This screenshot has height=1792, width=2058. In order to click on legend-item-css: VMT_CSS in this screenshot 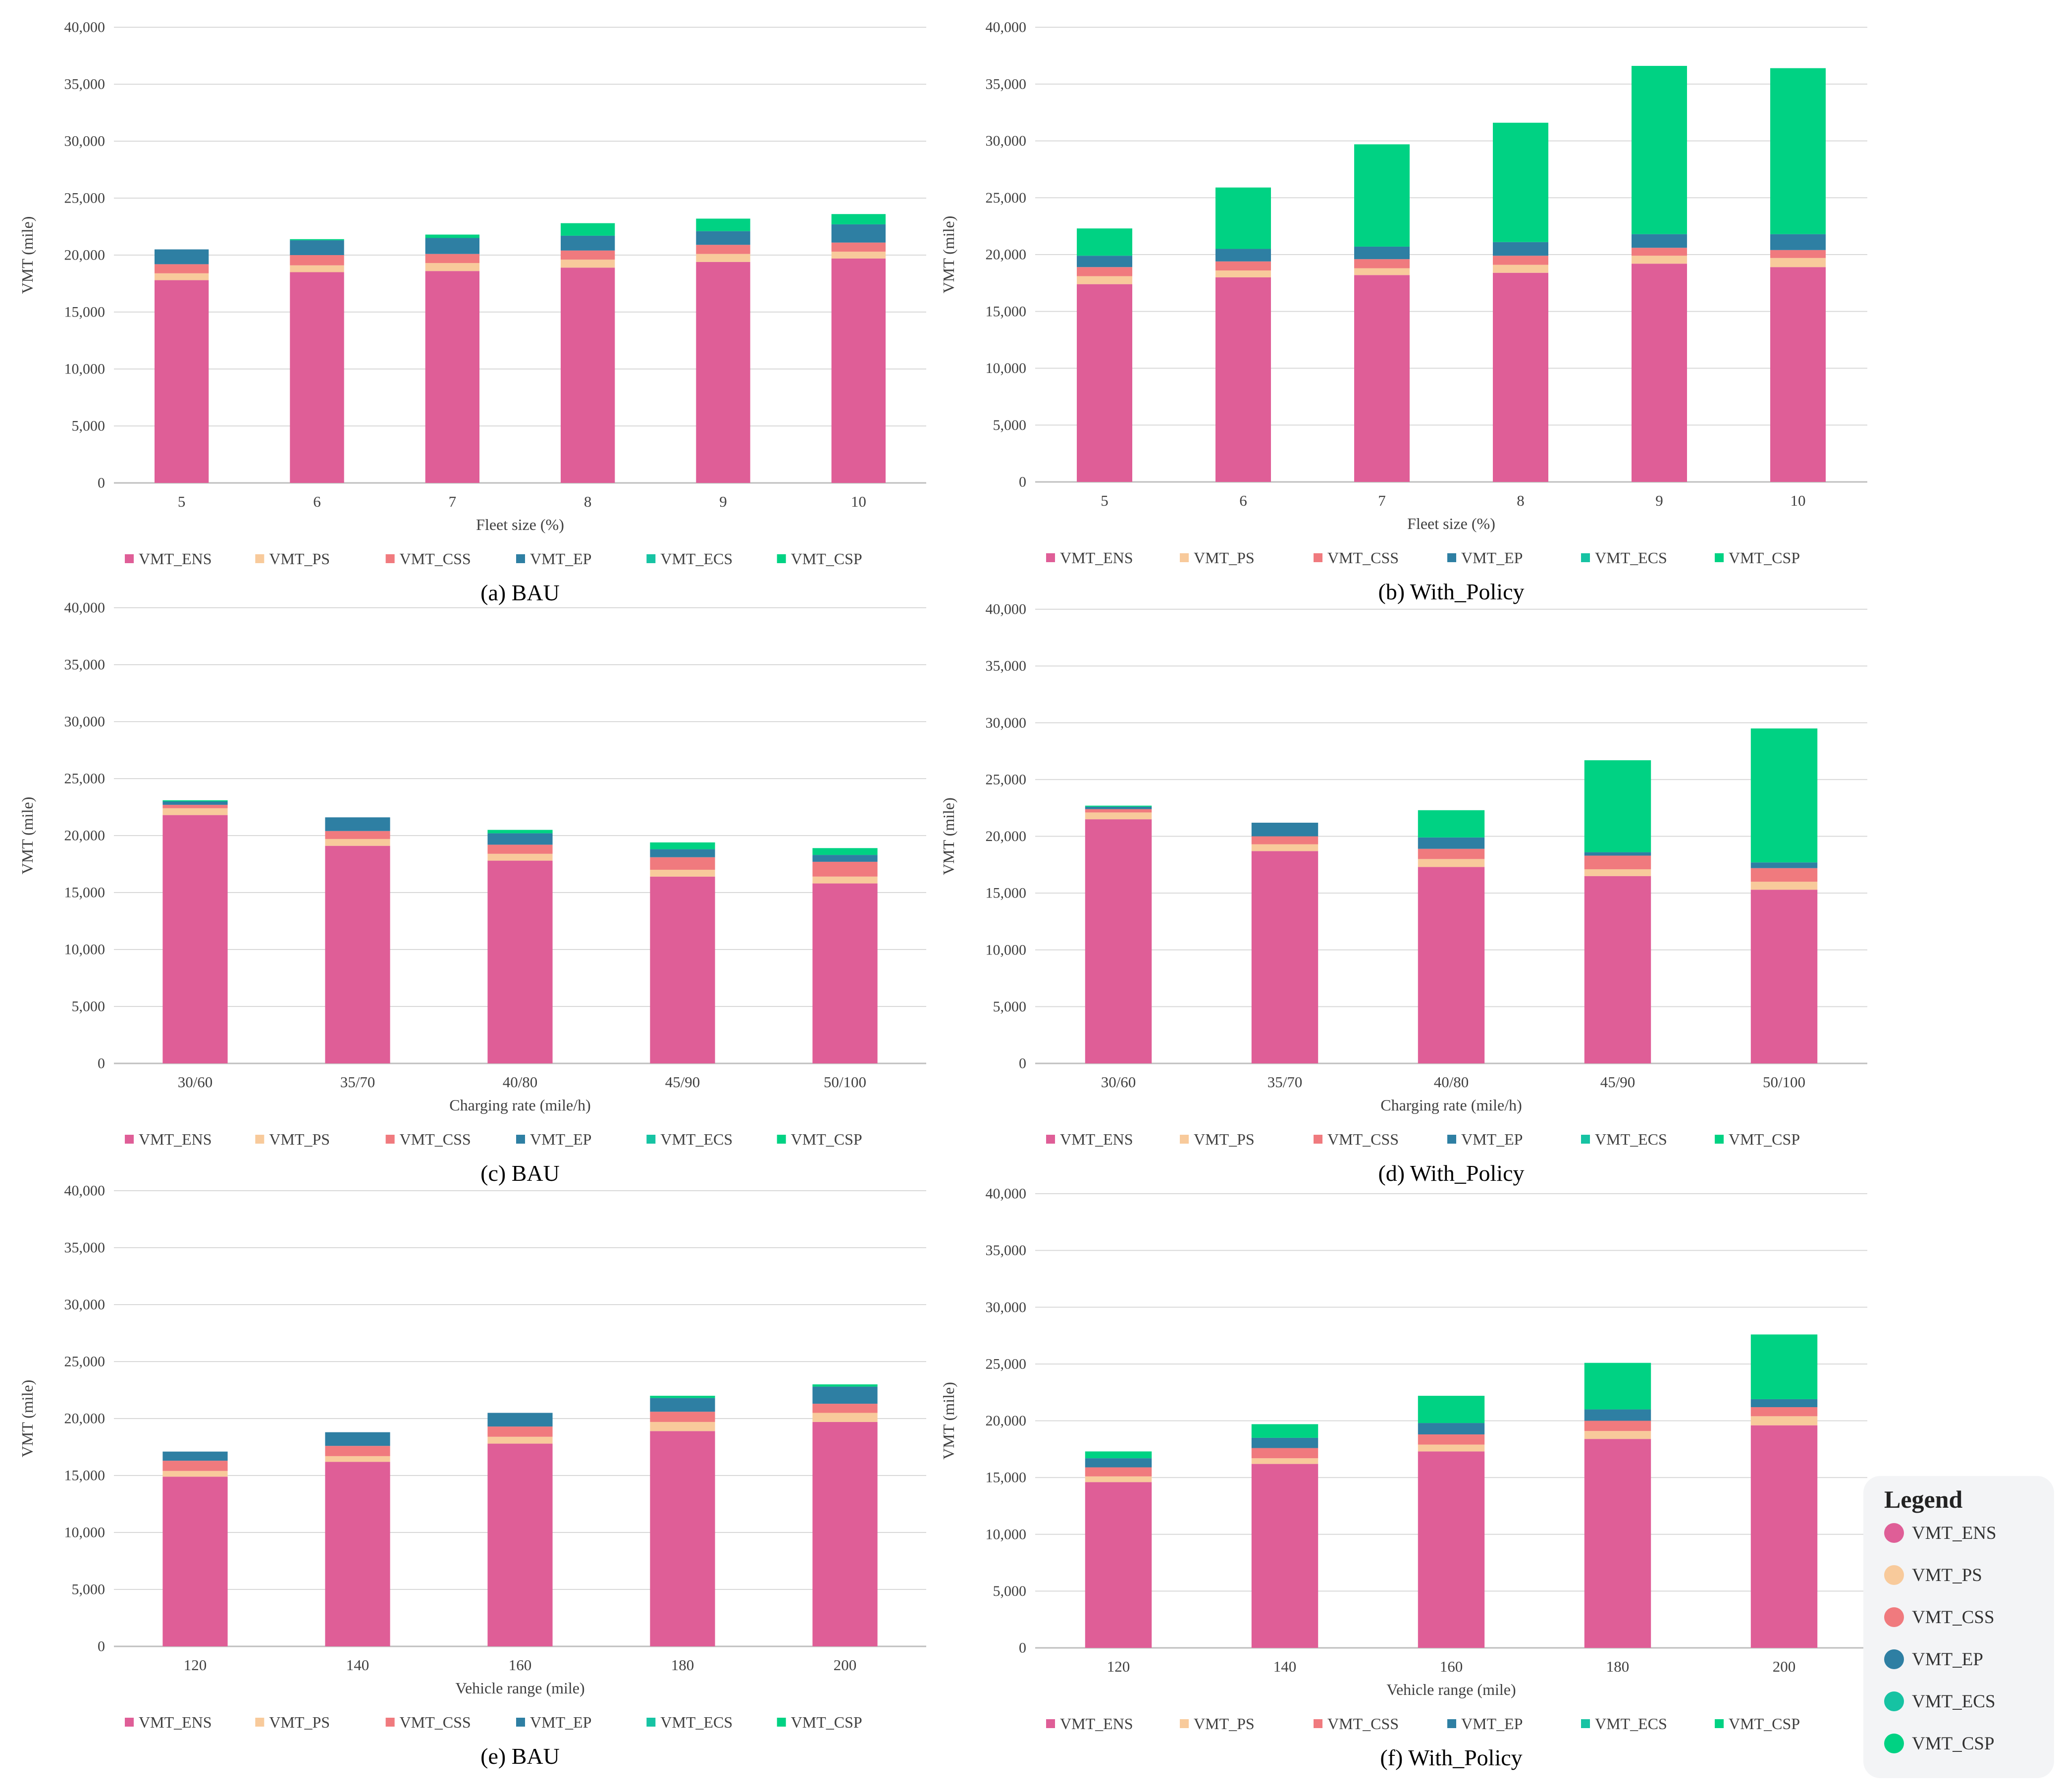, I will do `click(1939, 1617)`.